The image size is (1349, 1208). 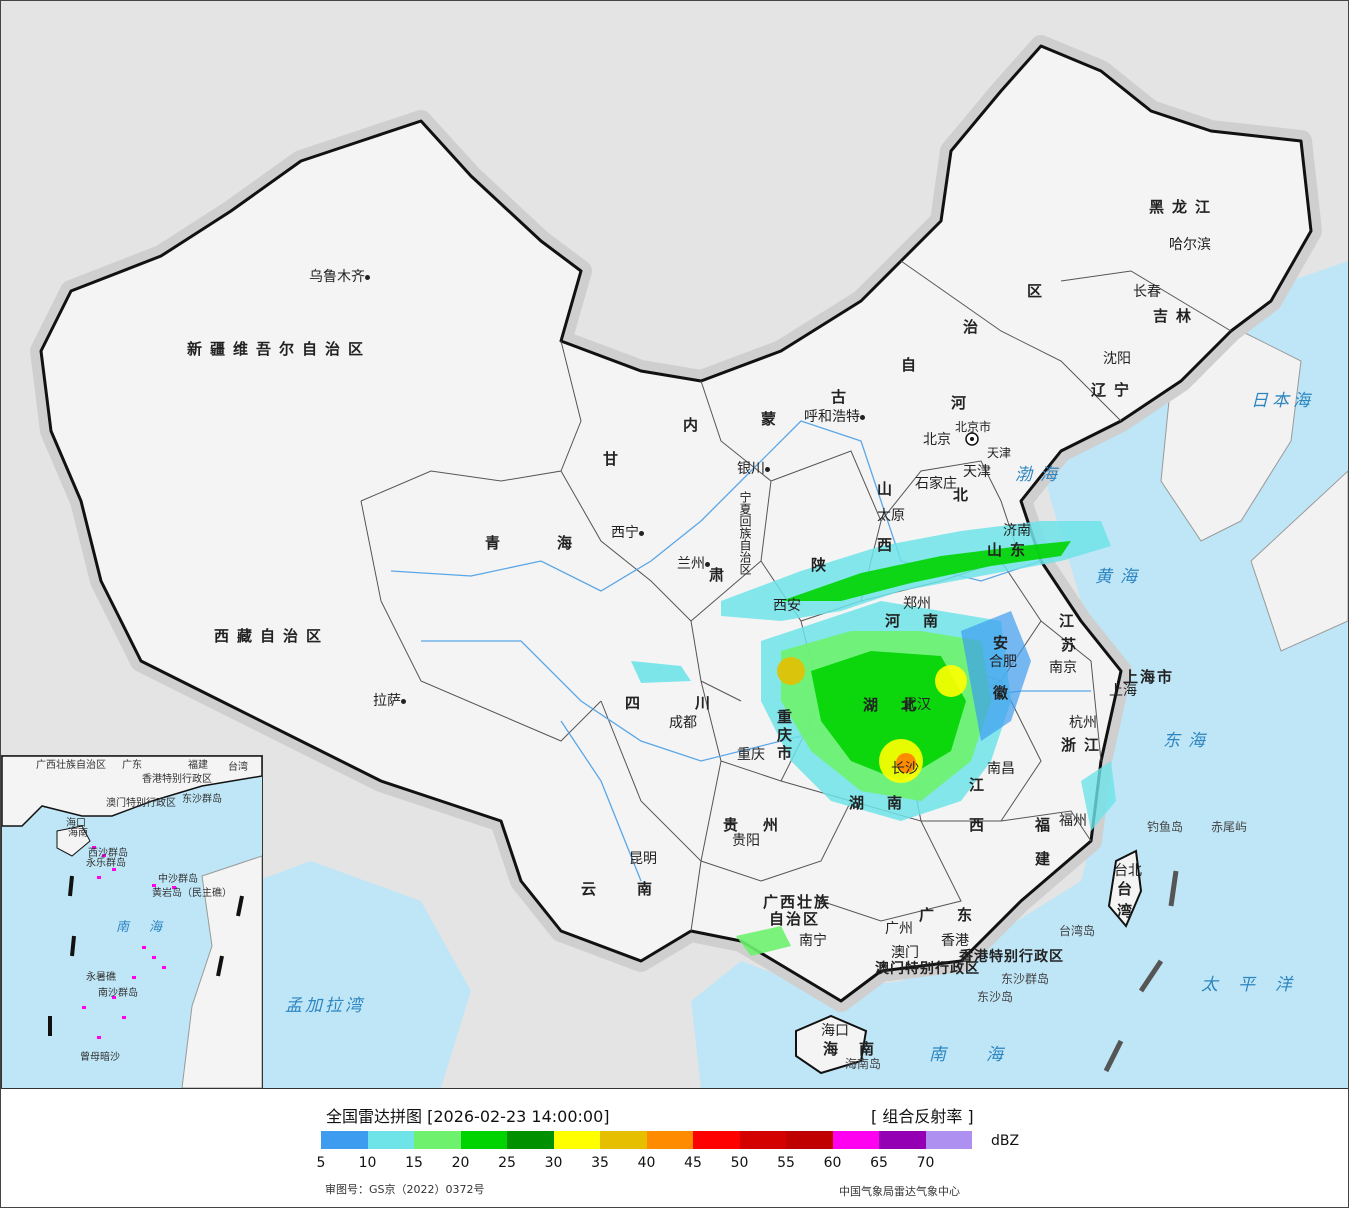 What do you see at coordinates (965, 495) in the screenshot?
I see `prov-hebei-b: 北` at bounding box center [965, 495].